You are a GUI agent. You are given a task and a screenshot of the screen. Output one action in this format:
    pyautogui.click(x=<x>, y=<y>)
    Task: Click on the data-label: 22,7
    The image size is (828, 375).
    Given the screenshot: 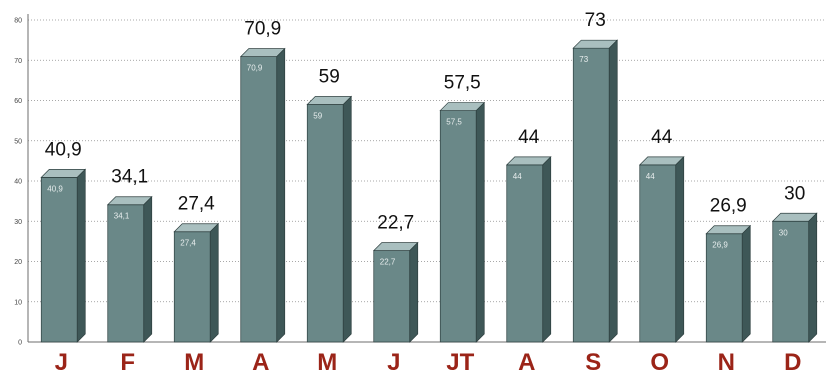 What is the action you would take?
    pyautogui.click(x=395, y=223)
    